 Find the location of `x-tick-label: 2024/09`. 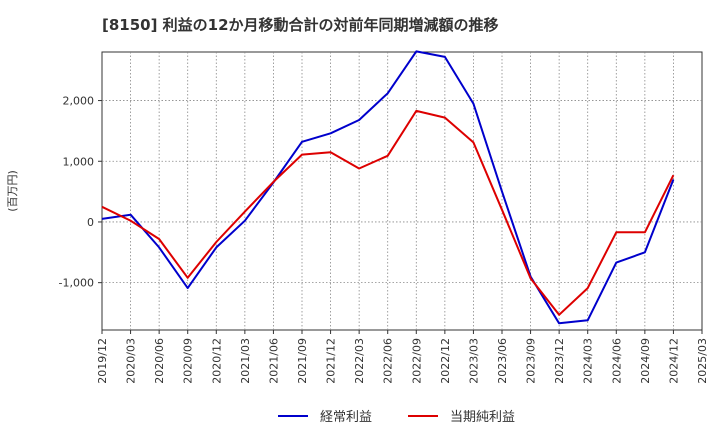

x-tick-label: 2024/09 is located at coordinates (645, 361).